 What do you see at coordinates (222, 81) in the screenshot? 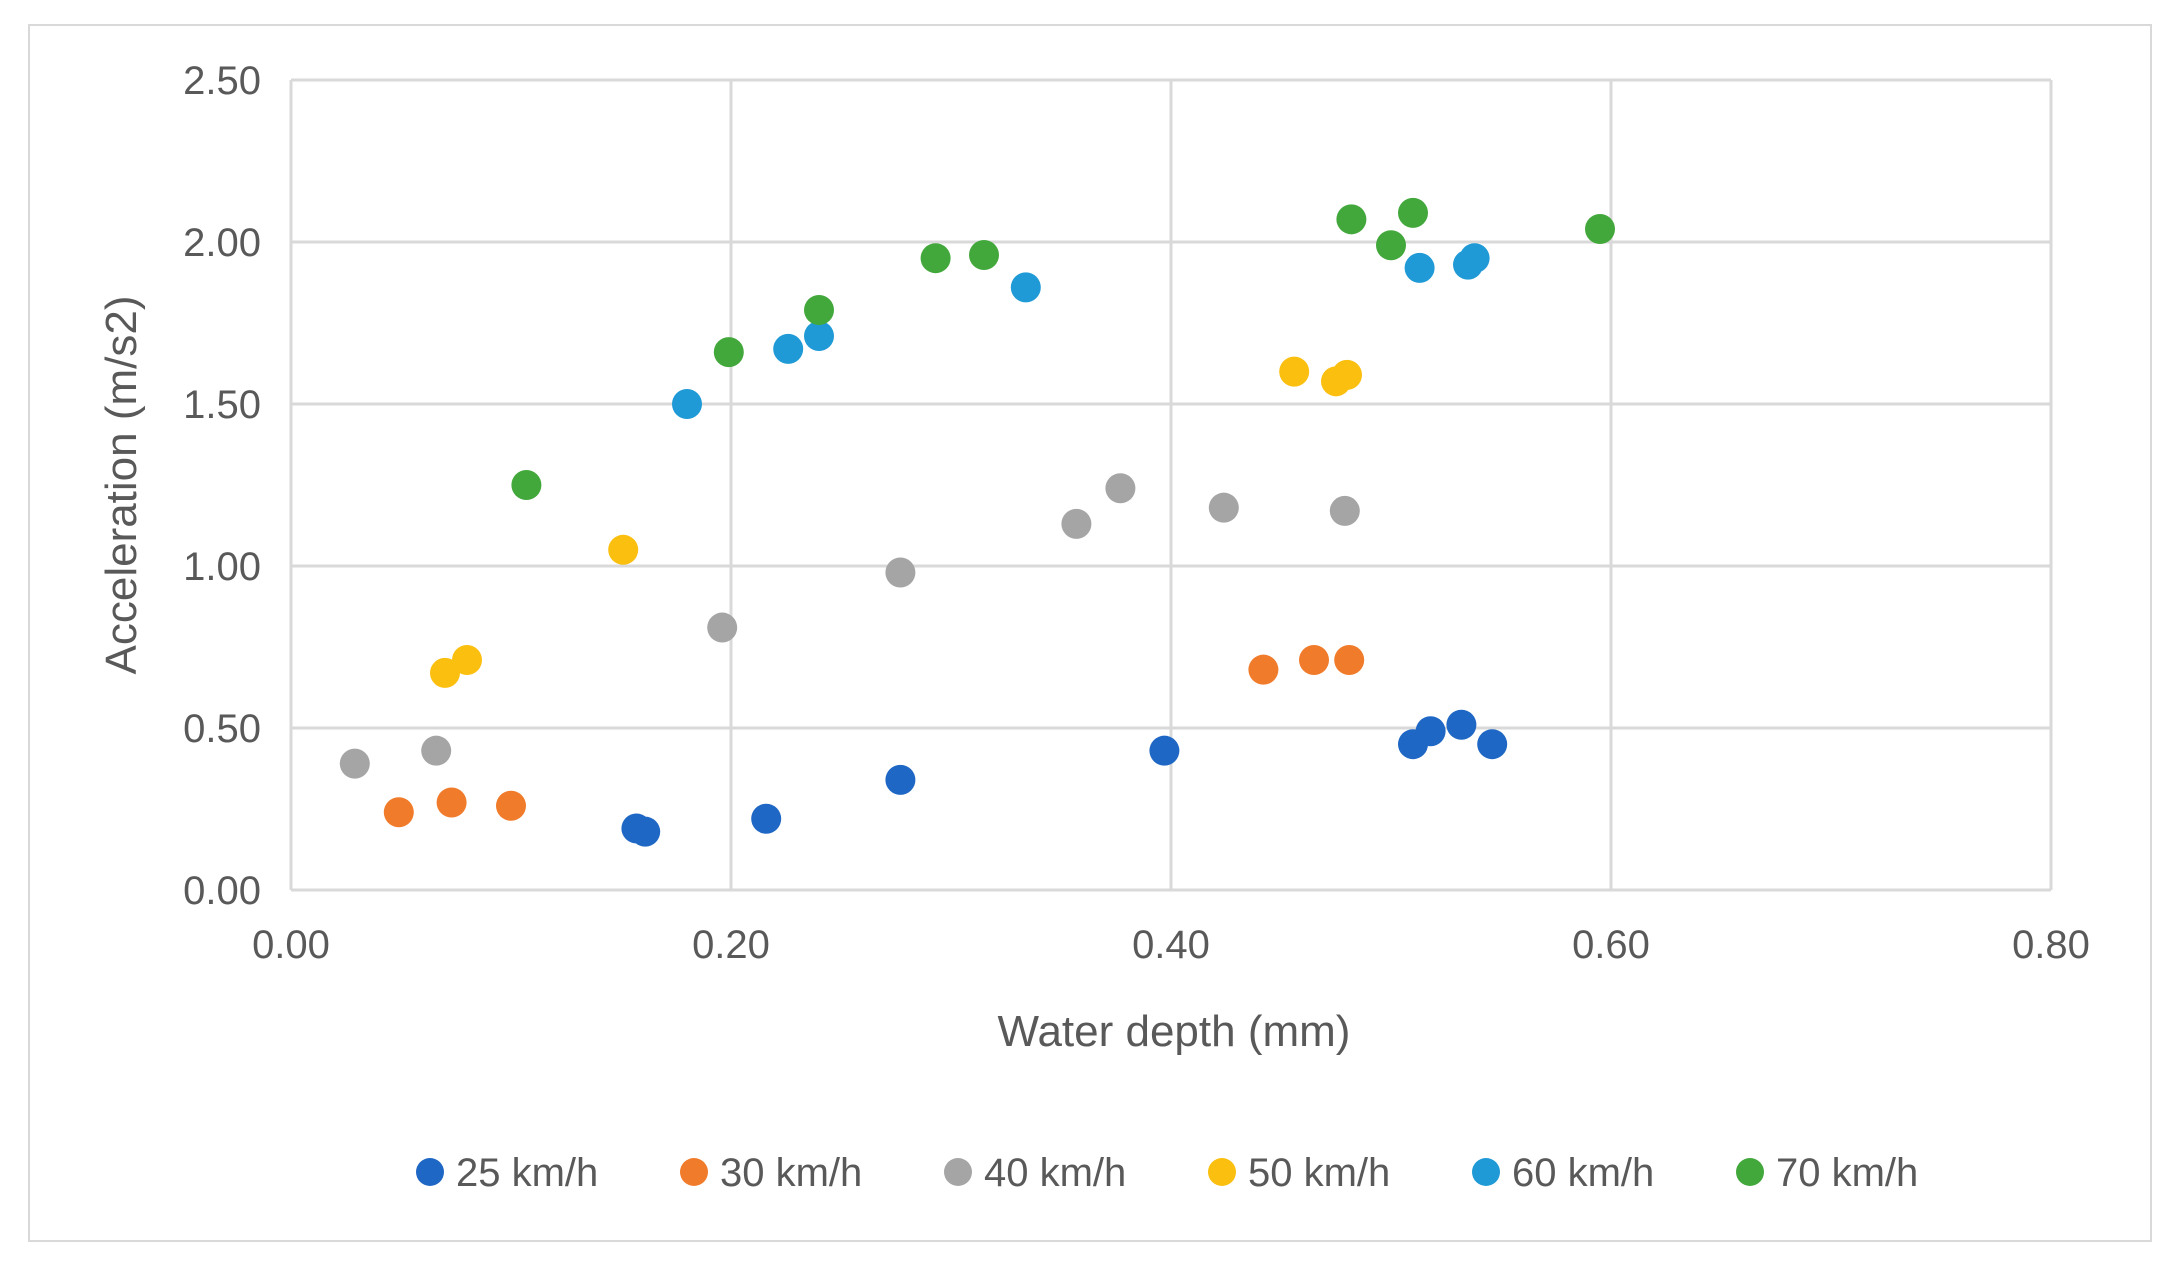
I see `y-tick-label: 2.50` at bounding box center [222, 81].